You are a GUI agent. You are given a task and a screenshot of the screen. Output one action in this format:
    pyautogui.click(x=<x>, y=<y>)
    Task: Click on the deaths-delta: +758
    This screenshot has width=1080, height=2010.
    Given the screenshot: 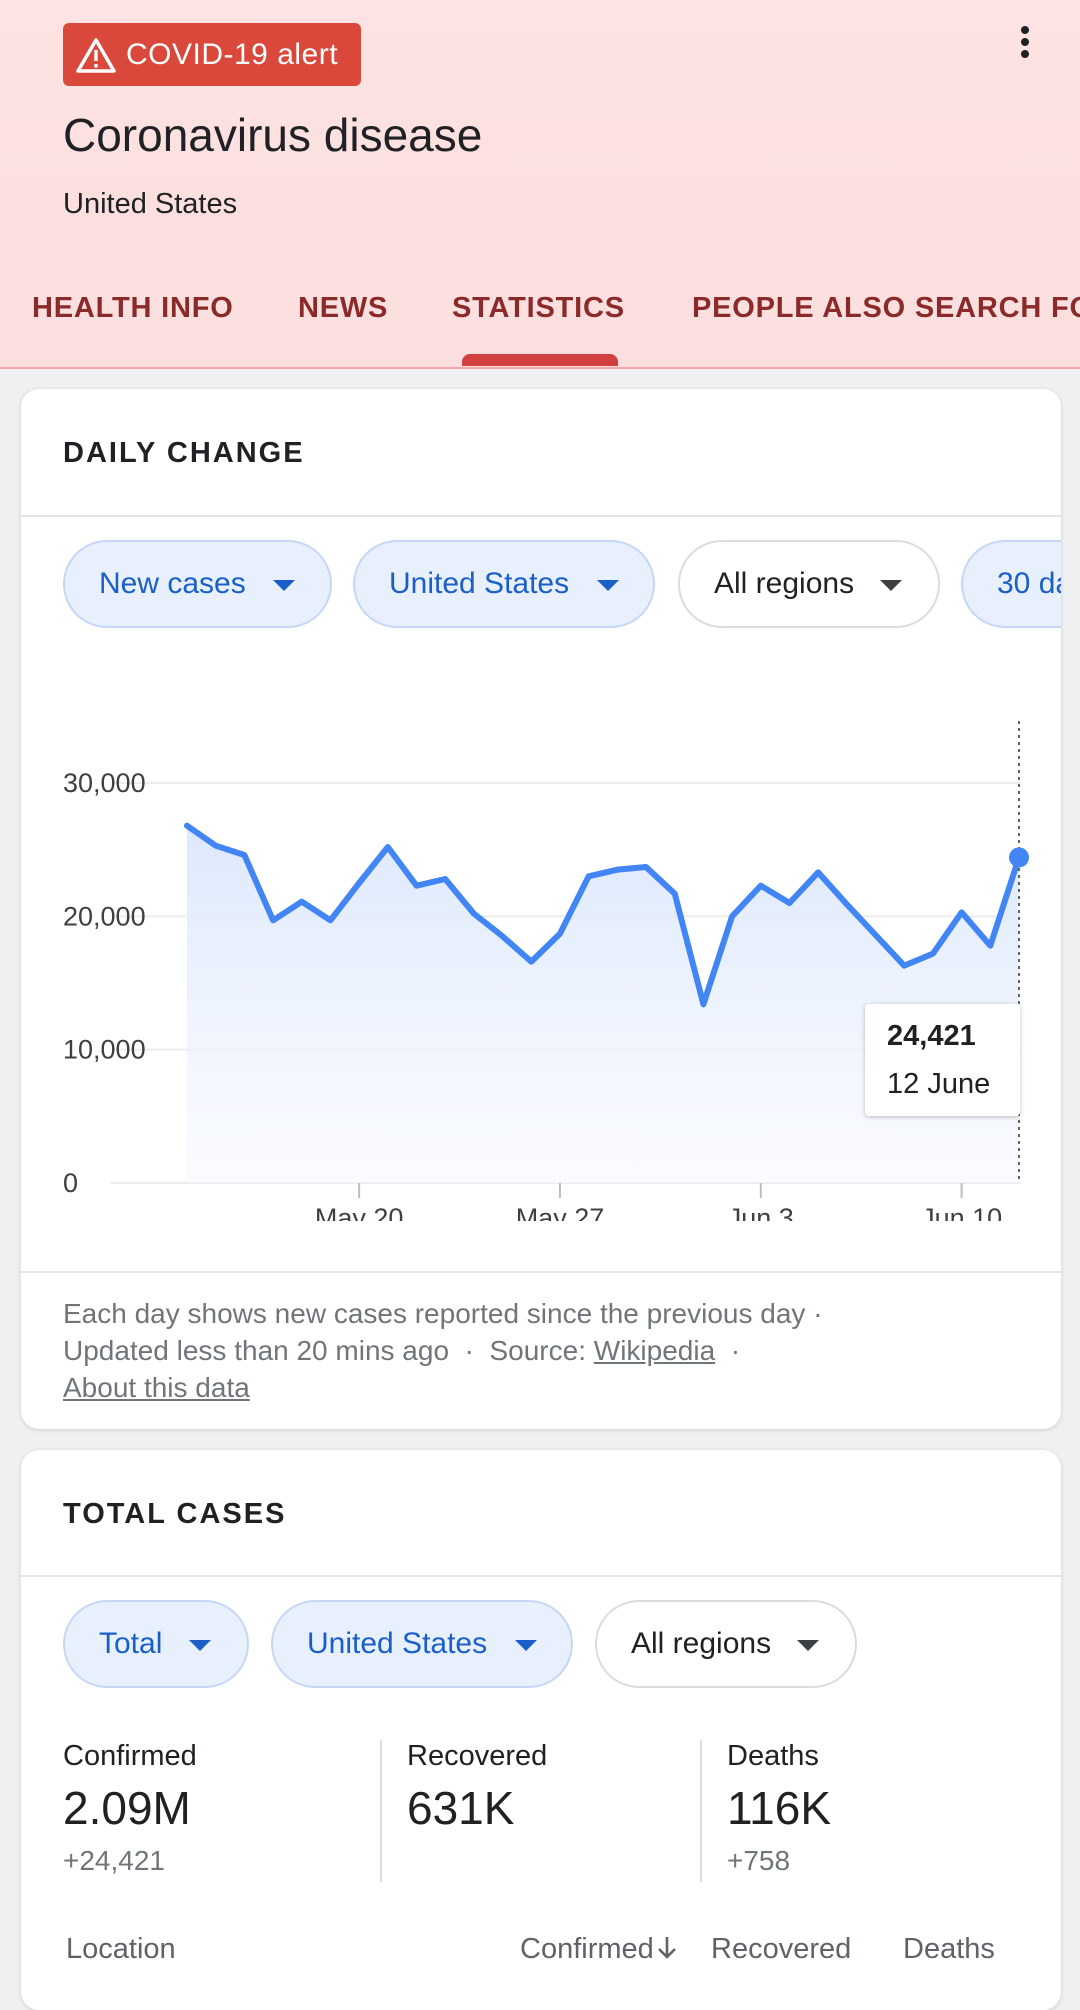 What is the action you would take?
    pyautogui.click(x=759, y=1860)
    